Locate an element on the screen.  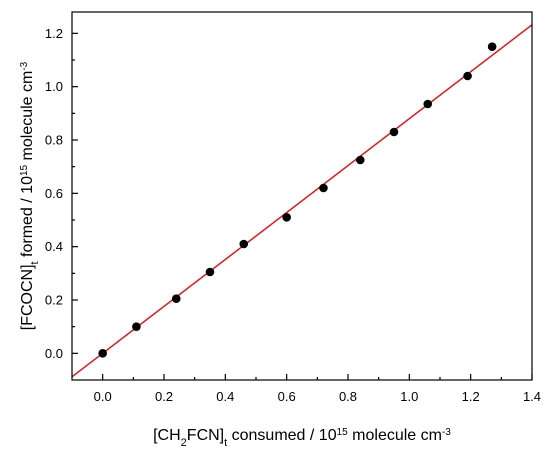
y-tick-label: 0.4 is located at coordinates (54, 246).